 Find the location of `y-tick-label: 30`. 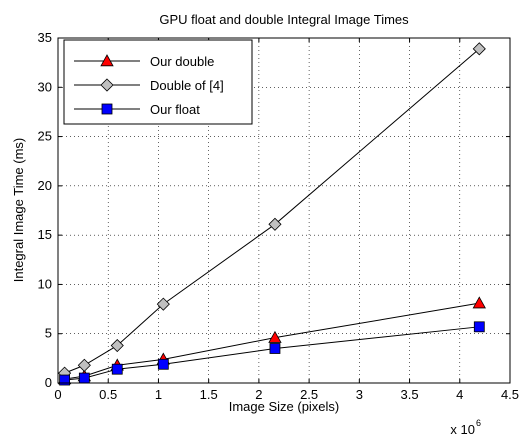

y-tick-label: 30 is located at coordinates (45, 86).